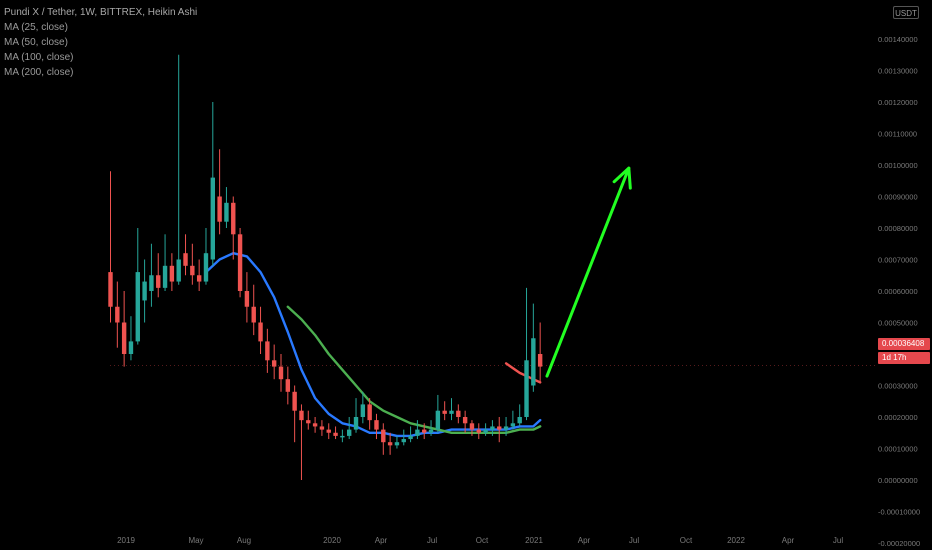  I want to click on study-ma-100: MA (100, close), so click(39, 57).